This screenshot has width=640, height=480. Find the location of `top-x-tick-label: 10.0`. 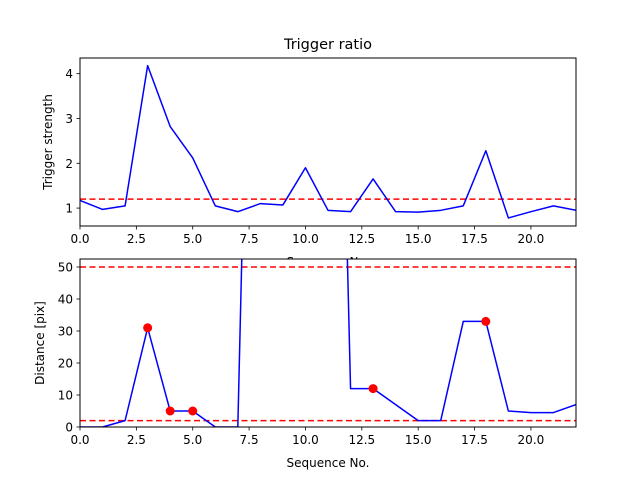

top-x-tick-label: 10.0 is located at coordinates (305, 239).